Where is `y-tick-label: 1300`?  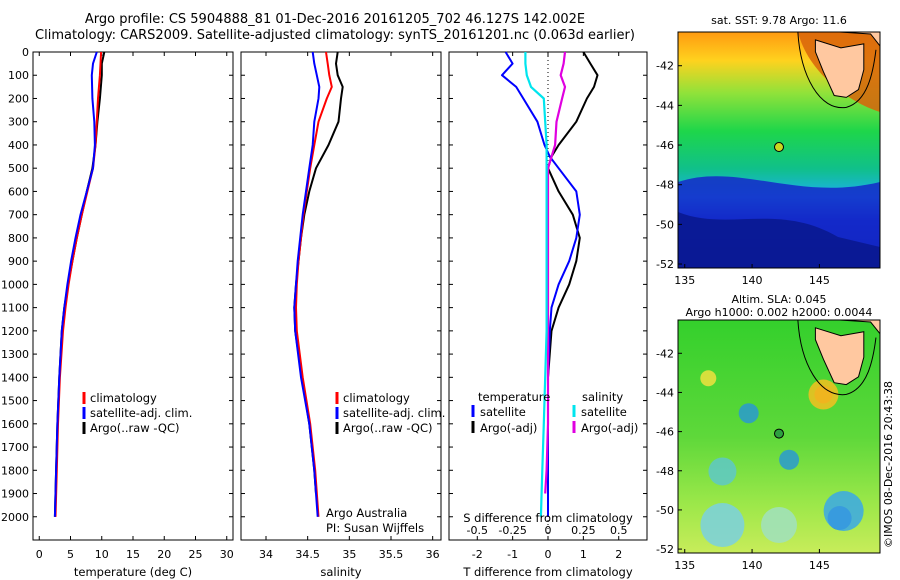
y-tick-label: 1300 is located at coordinates (15, 354).